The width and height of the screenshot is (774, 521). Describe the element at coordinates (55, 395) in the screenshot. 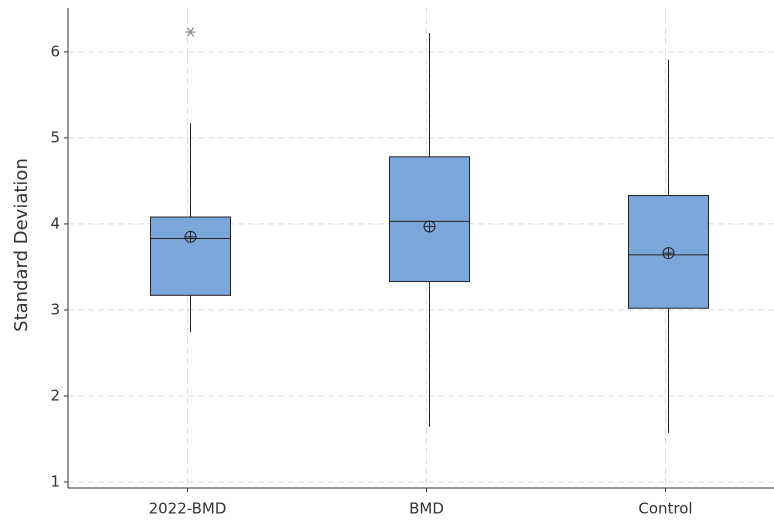

I see `y-tick-label: 2` at that location.